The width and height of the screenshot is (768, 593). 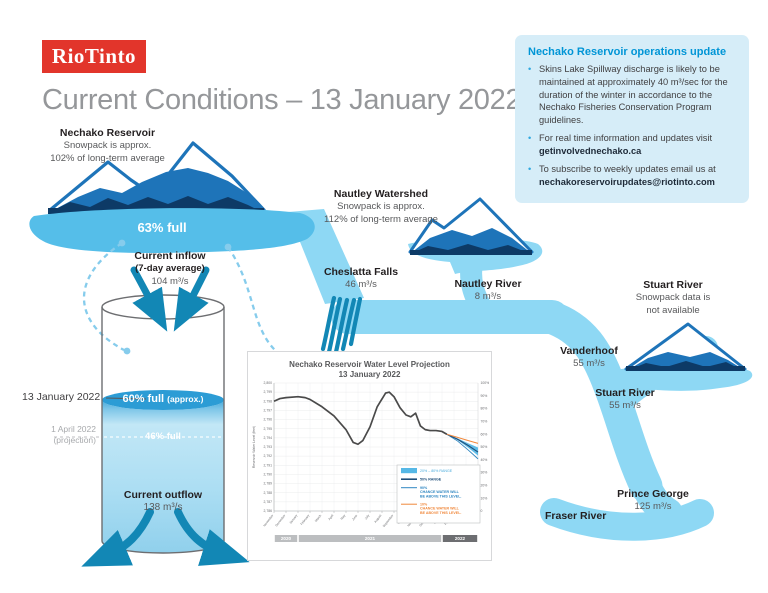 What do you see at coordinates (268, 429) in the screenshot?
I see `y-left-tick: 2,795` at bounding box center [268, 429].